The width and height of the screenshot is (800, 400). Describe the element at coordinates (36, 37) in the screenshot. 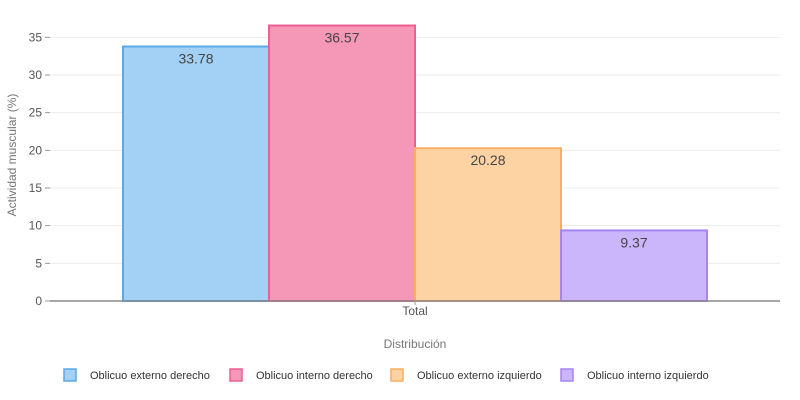

I see `y-tick-label: 35` at that location.